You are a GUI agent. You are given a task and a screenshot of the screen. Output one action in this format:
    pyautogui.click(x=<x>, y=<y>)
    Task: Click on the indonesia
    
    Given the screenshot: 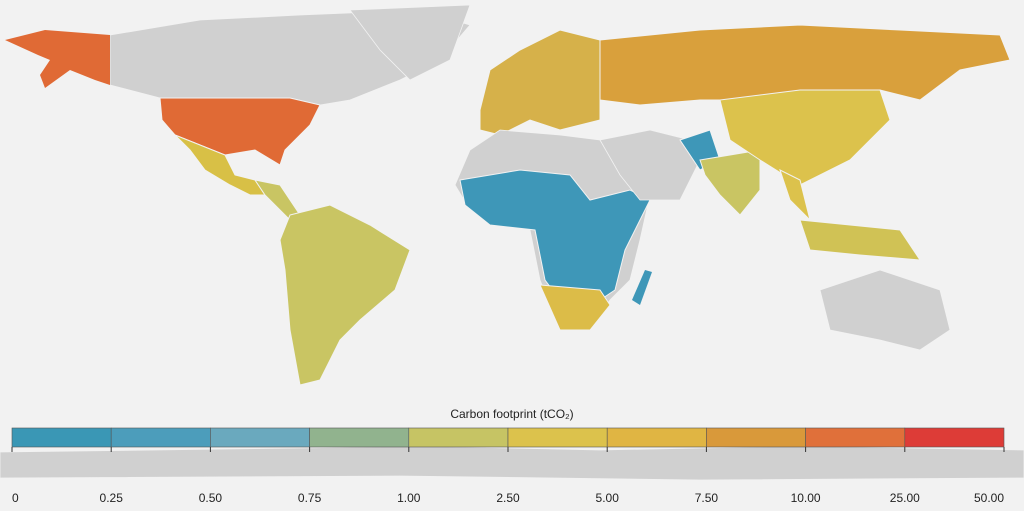 What is the action you would take?
    pyautogui.click(x=860, y=240)
    